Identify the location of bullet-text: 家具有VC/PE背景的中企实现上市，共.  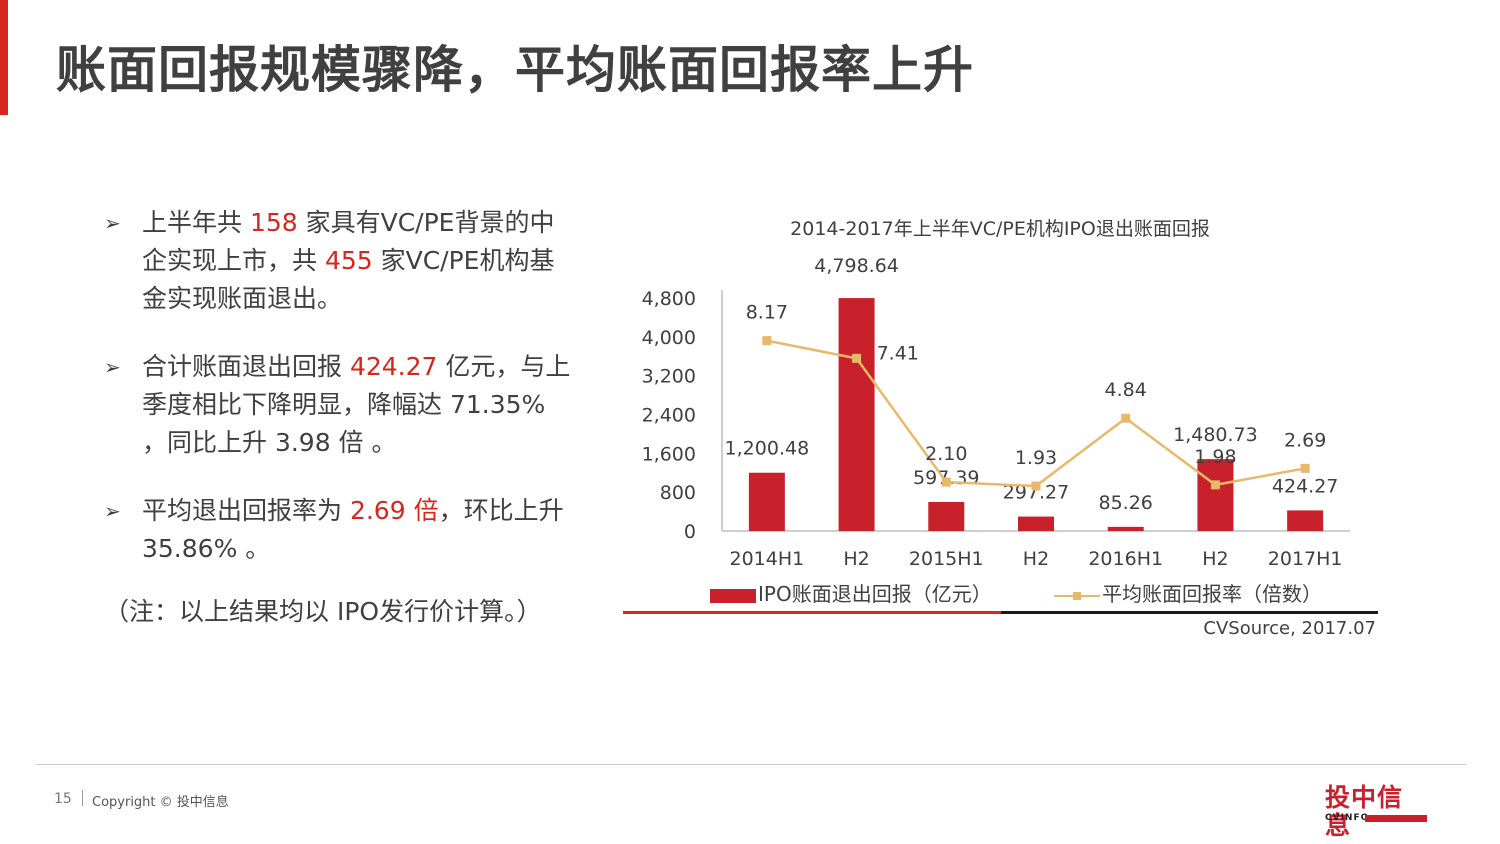
(348, 241).